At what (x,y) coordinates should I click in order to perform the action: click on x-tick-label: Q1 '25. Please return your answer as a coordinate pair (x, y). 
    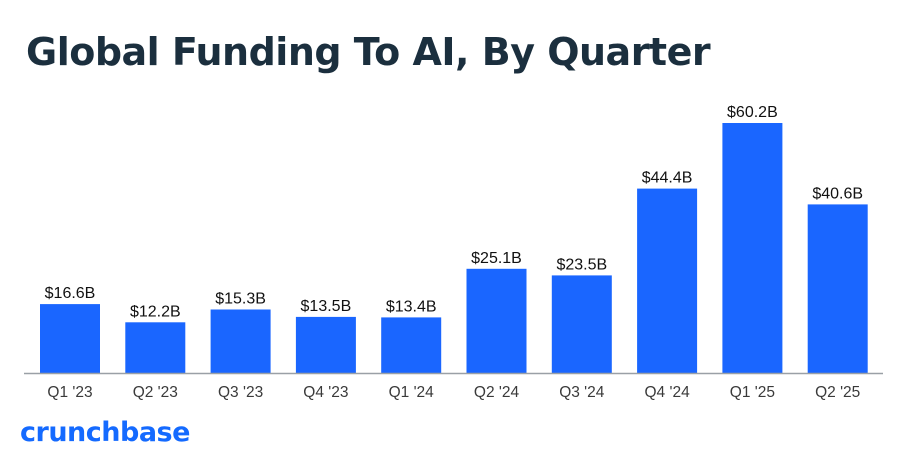
    Looking at the image, I should click on (752, 392).